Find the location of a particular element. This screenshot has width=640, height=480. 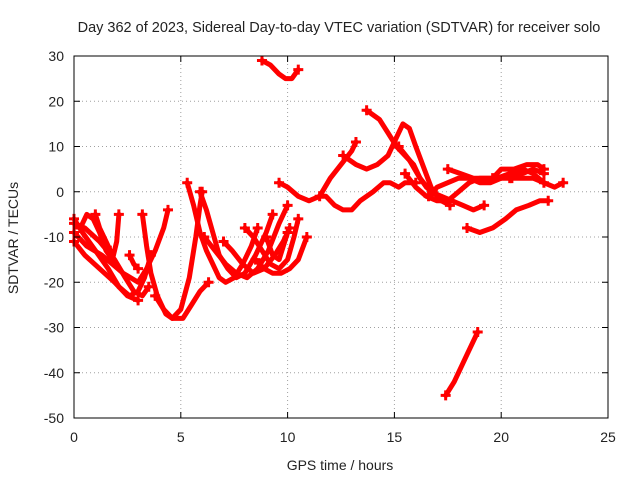

y-tick-label: -10 is located at coordinates (54, 237).